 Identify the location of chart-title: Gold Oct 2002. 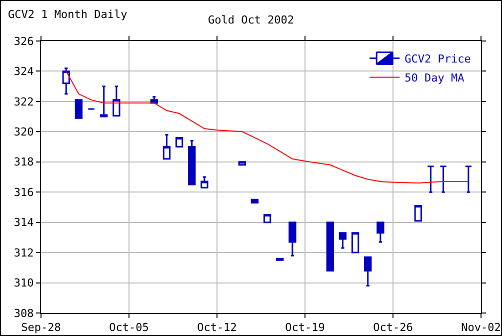
(251, 20).